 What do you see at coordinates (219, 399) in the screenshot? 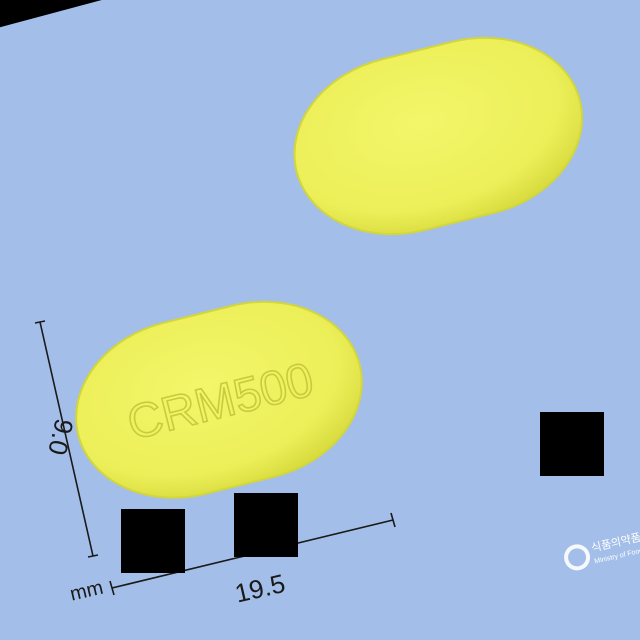
I see `tablet-front: CRM500` at bounding box center [219, 399].